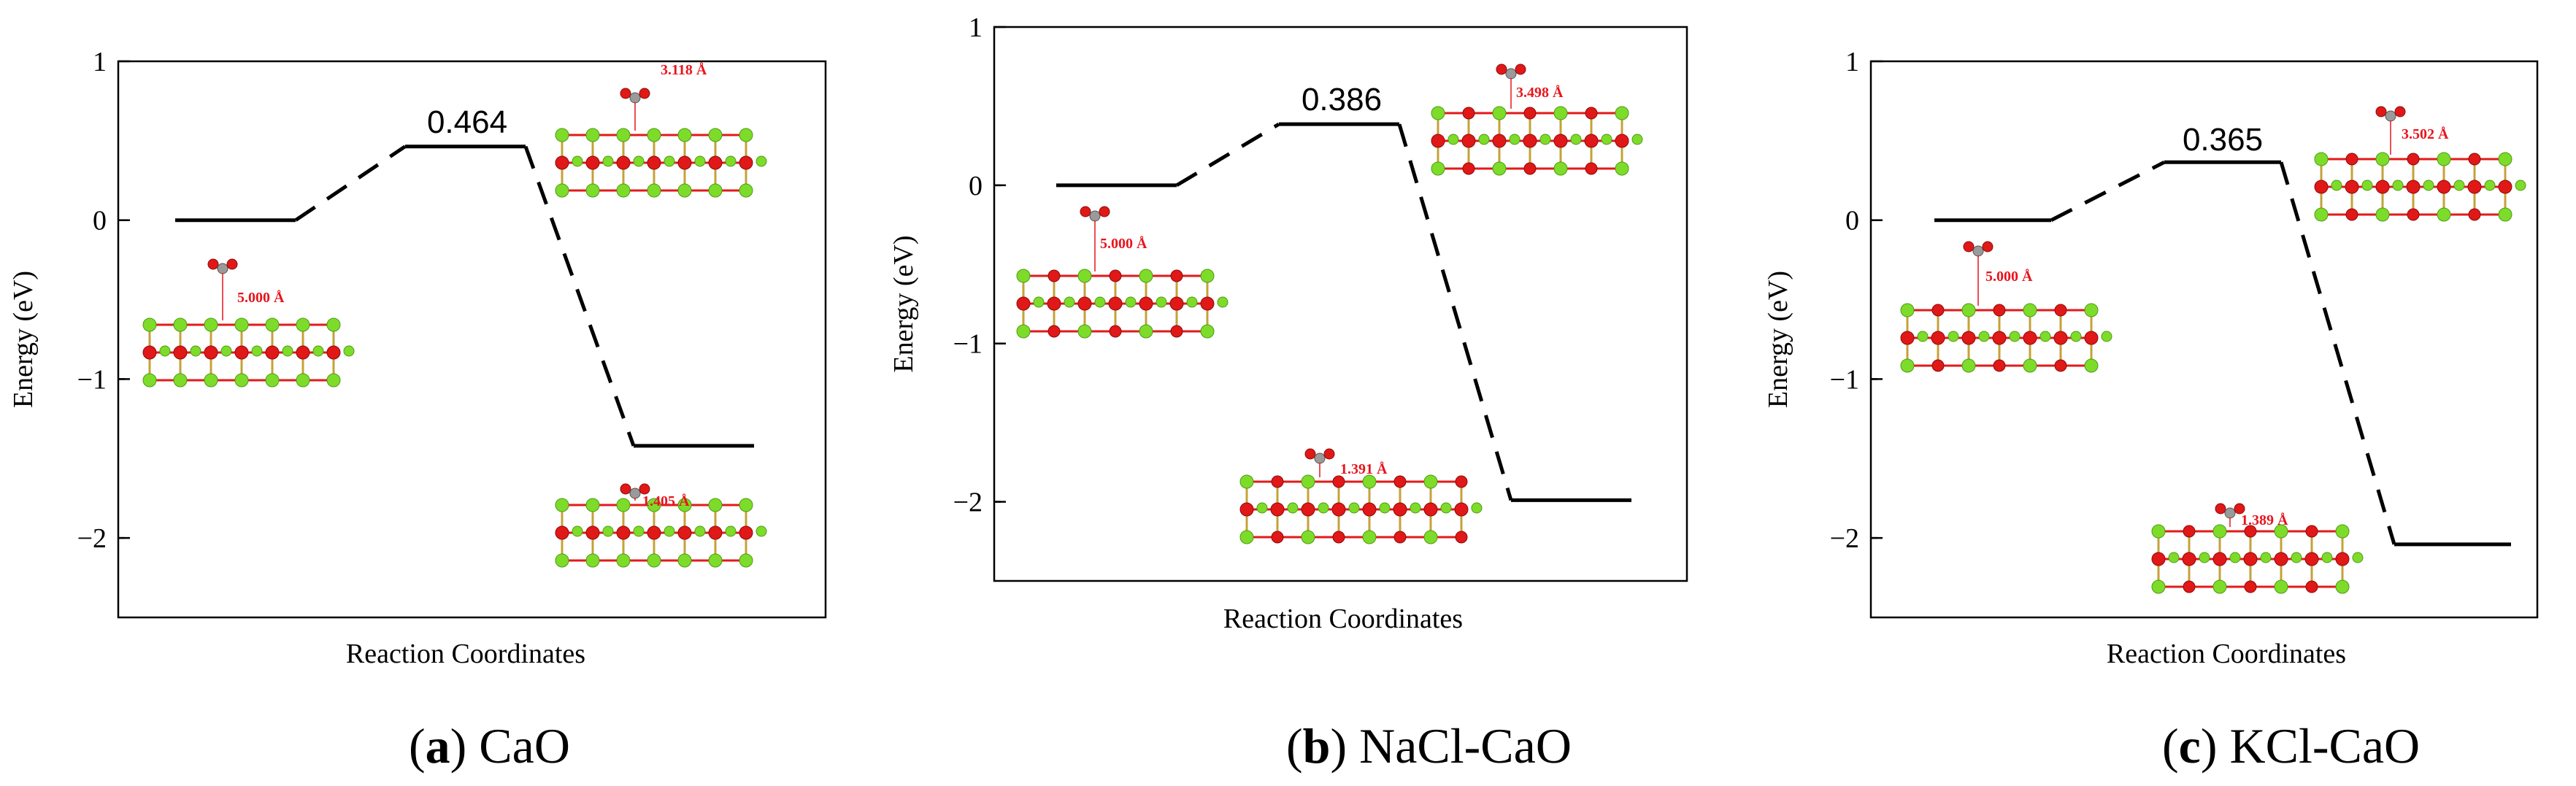 The image size is (2576, 786). I want to click on barrier-energy-label: 0.464, so click(467, 122).